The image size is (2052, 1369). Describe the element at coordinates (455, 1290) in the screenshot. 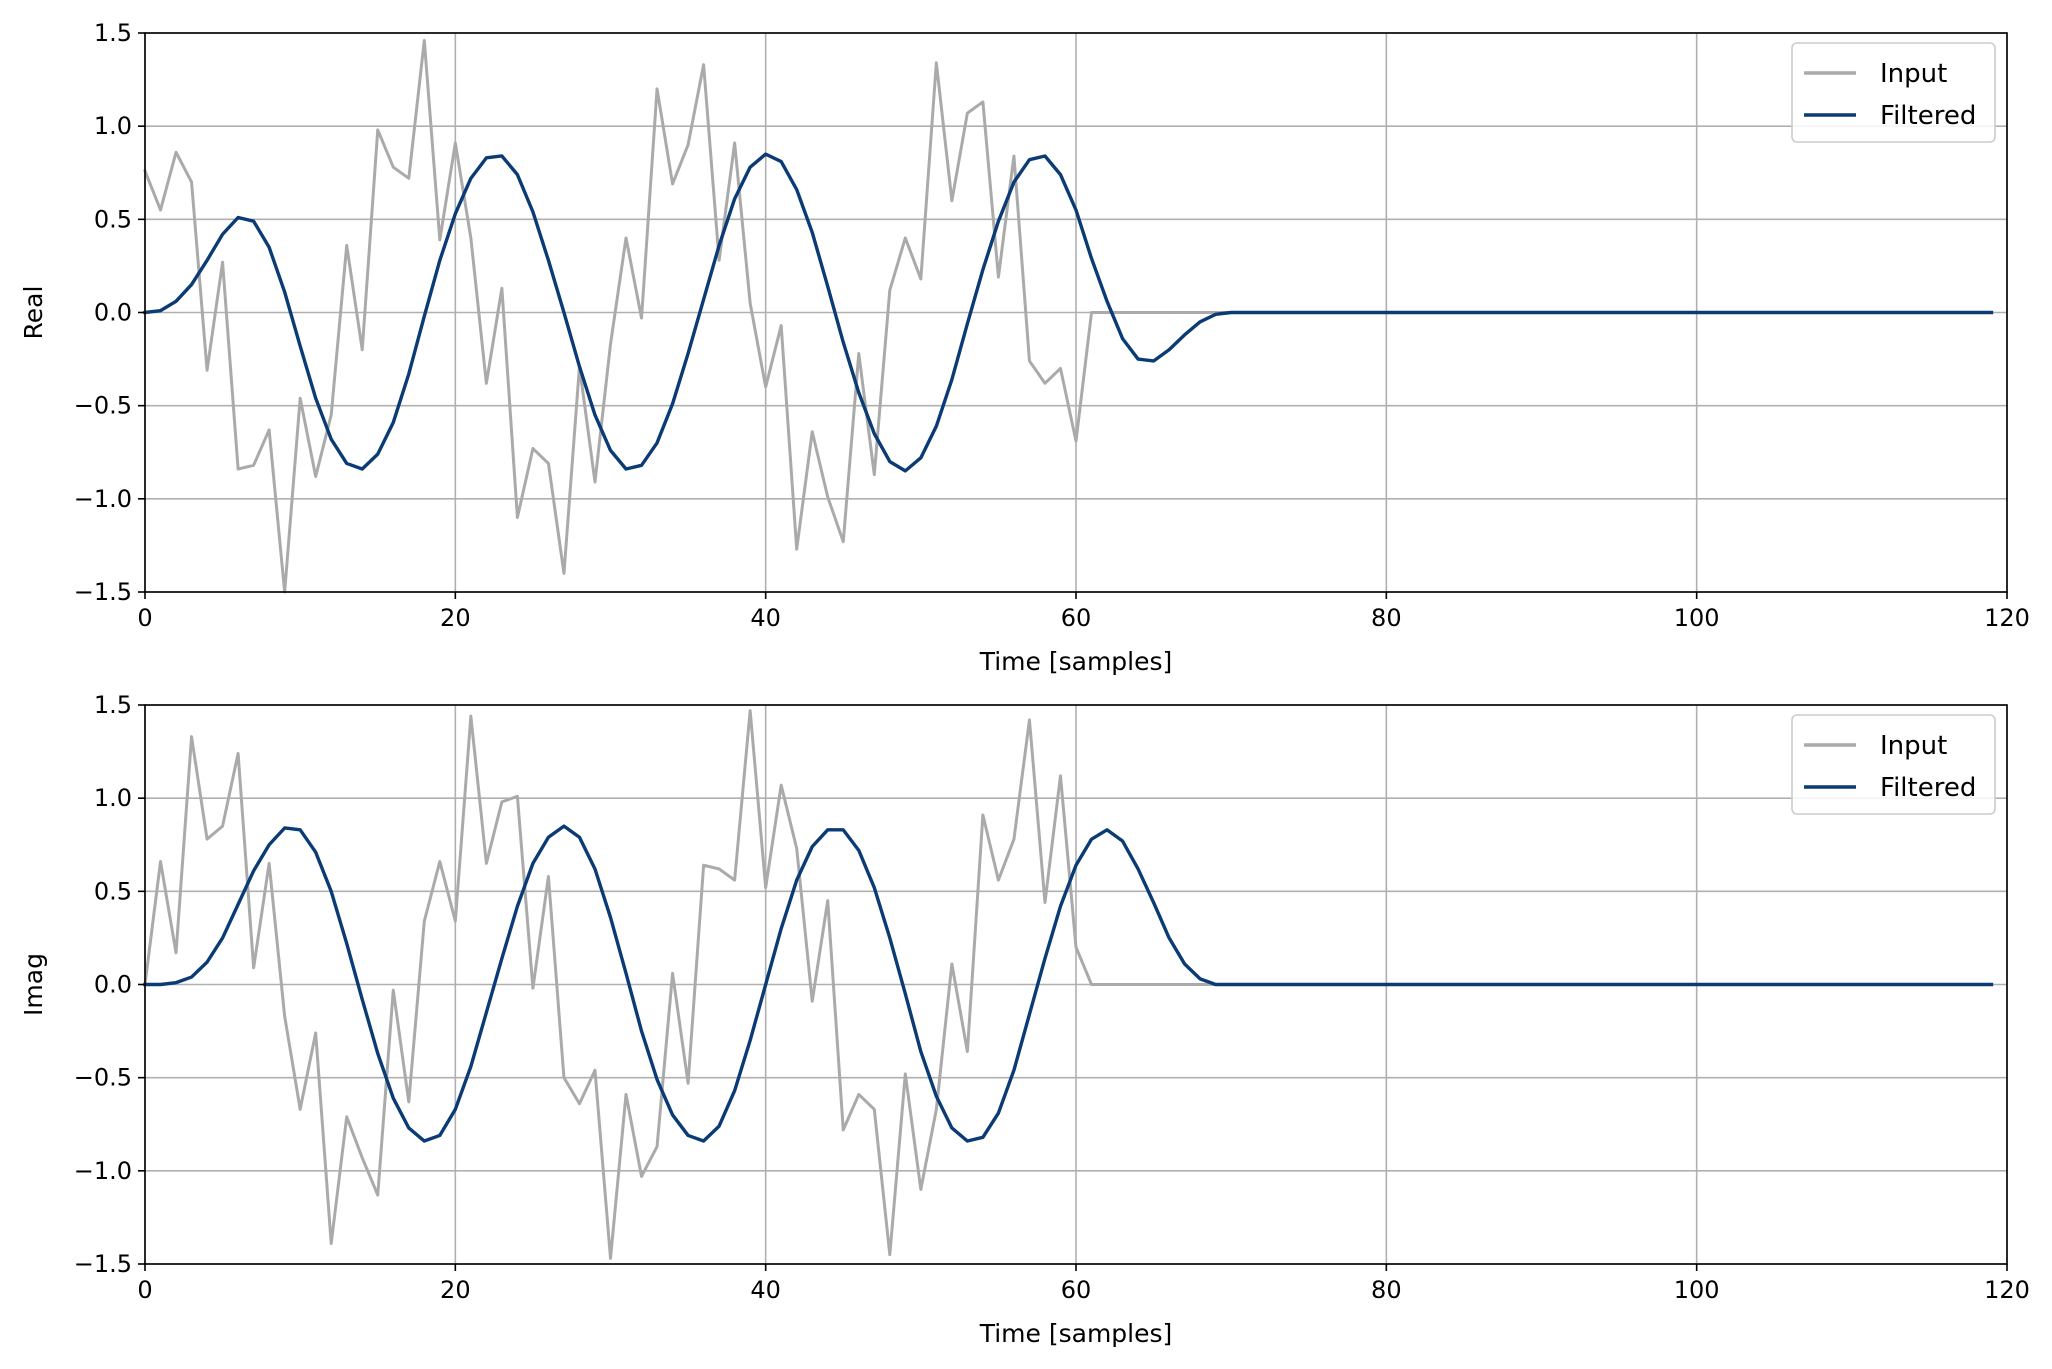

I see `imag-x-tick-label: 20` at that location.